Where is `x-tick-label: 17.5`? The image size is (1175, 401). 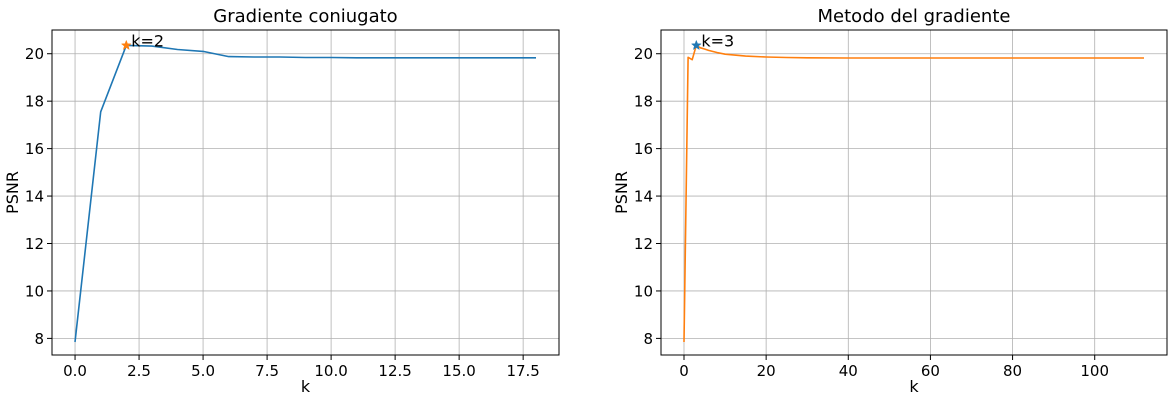 x-tick-label: 17.5 is located at coordinates (522, 371).